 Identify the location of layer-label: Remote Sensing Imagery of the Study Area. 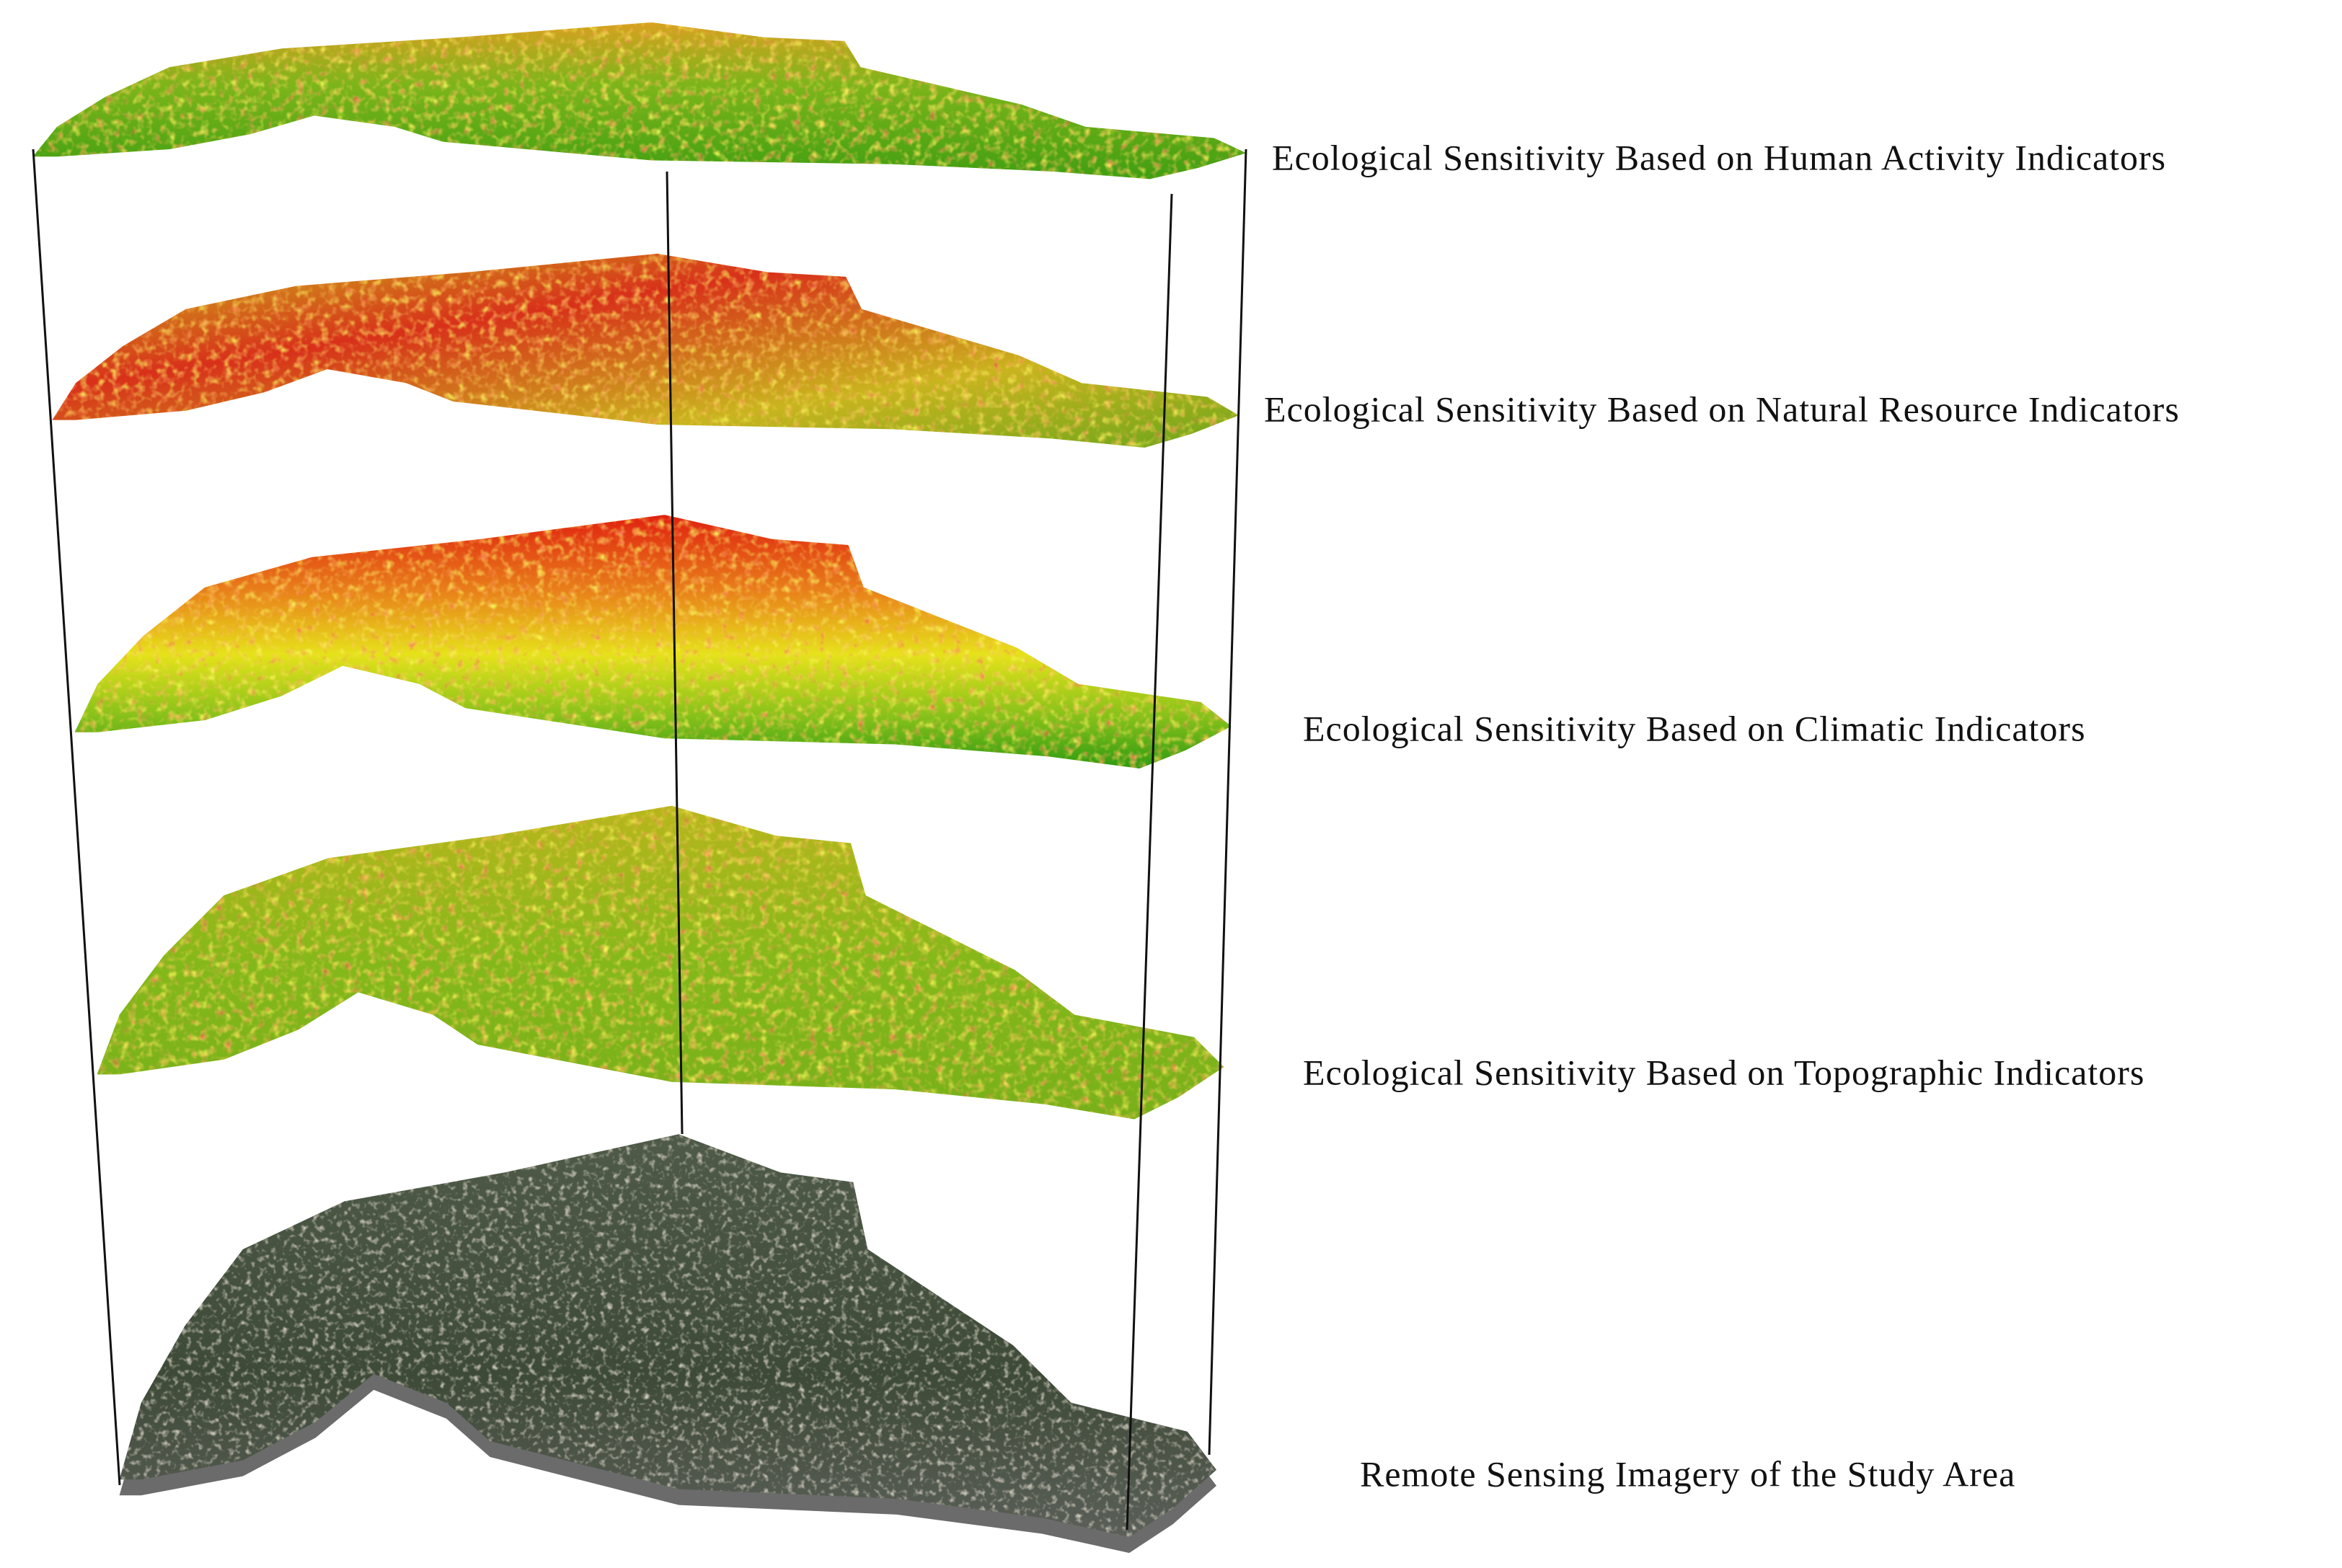
(1687, 1473).